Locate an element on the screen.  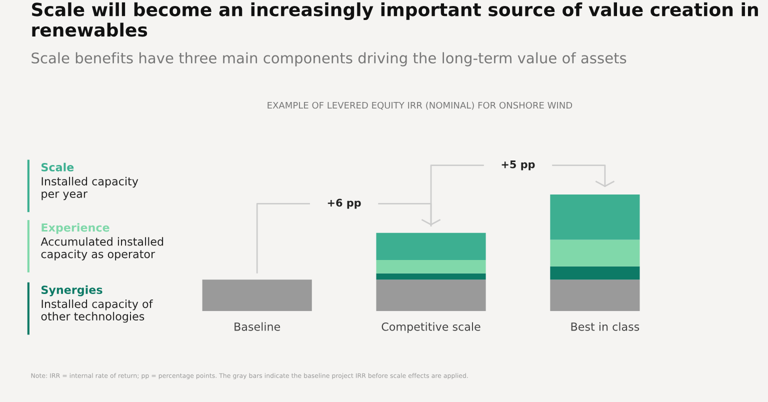
x-tick-label: Best in class is located at coordinates (605, 326).